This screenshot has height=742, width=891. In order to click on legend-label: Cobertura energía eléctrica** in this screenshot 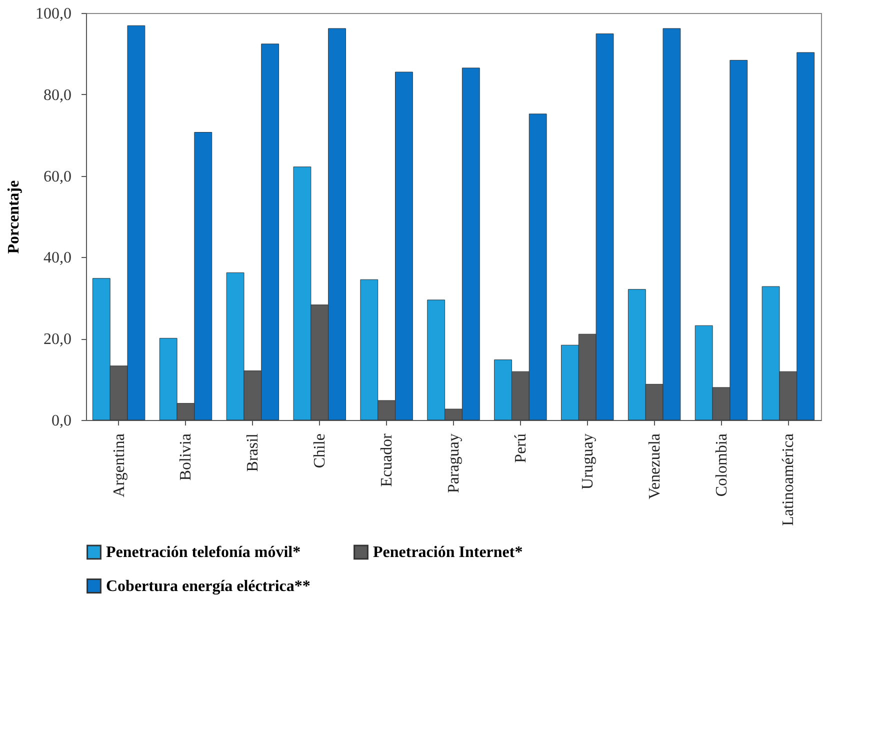, I will do `click(208, 586)`.